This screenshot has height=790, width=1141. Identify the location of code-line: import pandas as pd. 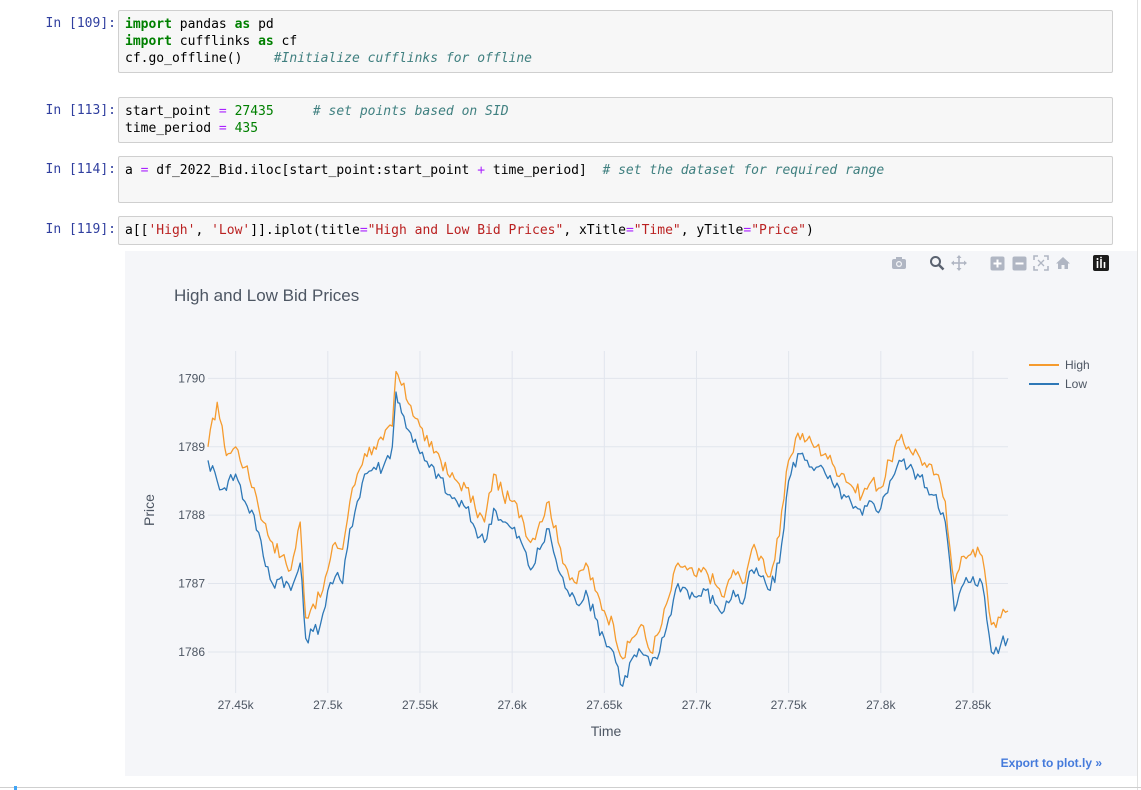
(615, 24).